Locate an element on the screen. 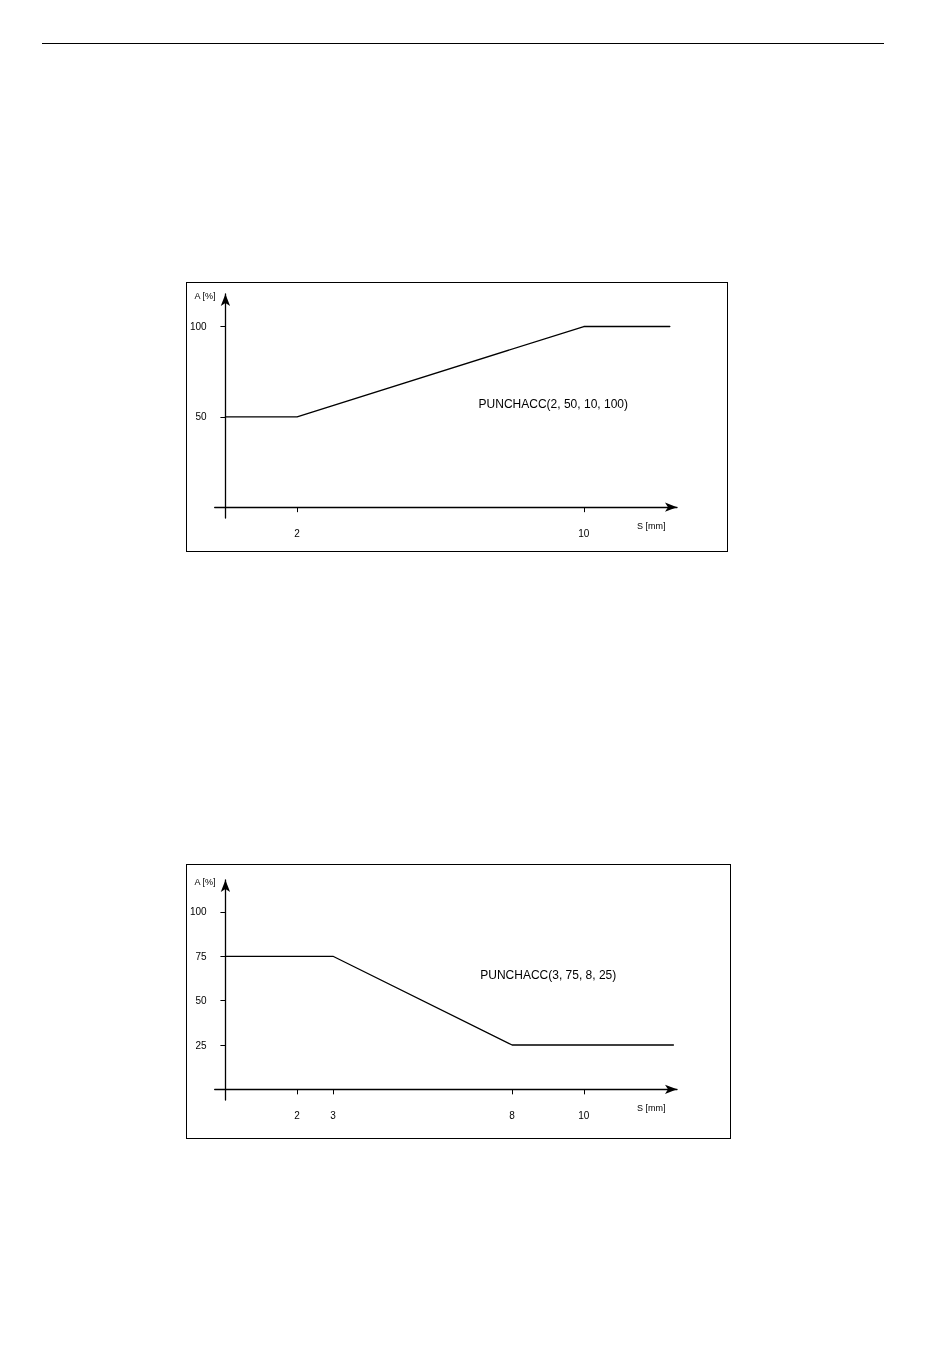  y-tick-label: 25 is located at coordinates (201, 1045).